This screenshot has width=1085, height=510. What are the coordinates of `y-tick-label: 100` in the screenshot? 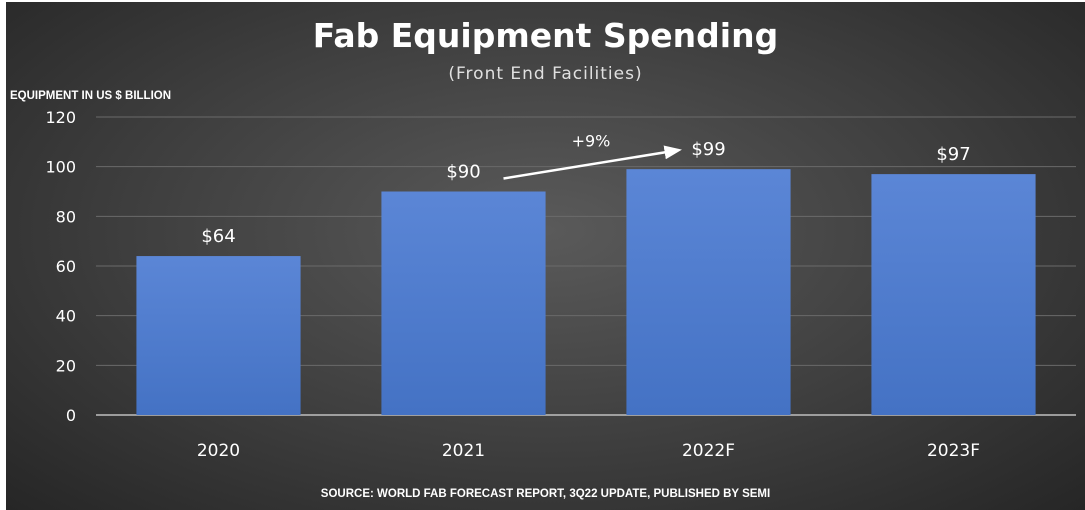 It's located at (60, 167).